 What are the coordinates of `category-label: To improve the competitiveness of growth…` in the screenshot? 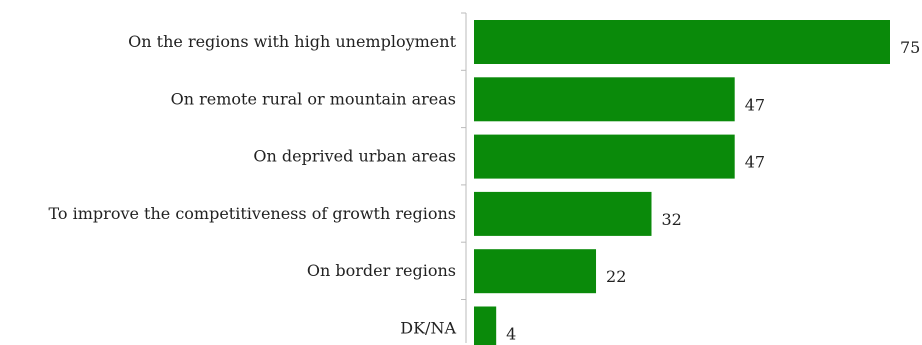 It's located at (252, 213).